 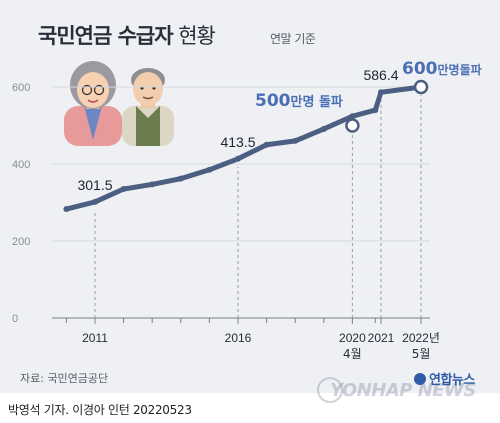 I want to click on x-tick-label: 2016, so click(x=238, y=338).